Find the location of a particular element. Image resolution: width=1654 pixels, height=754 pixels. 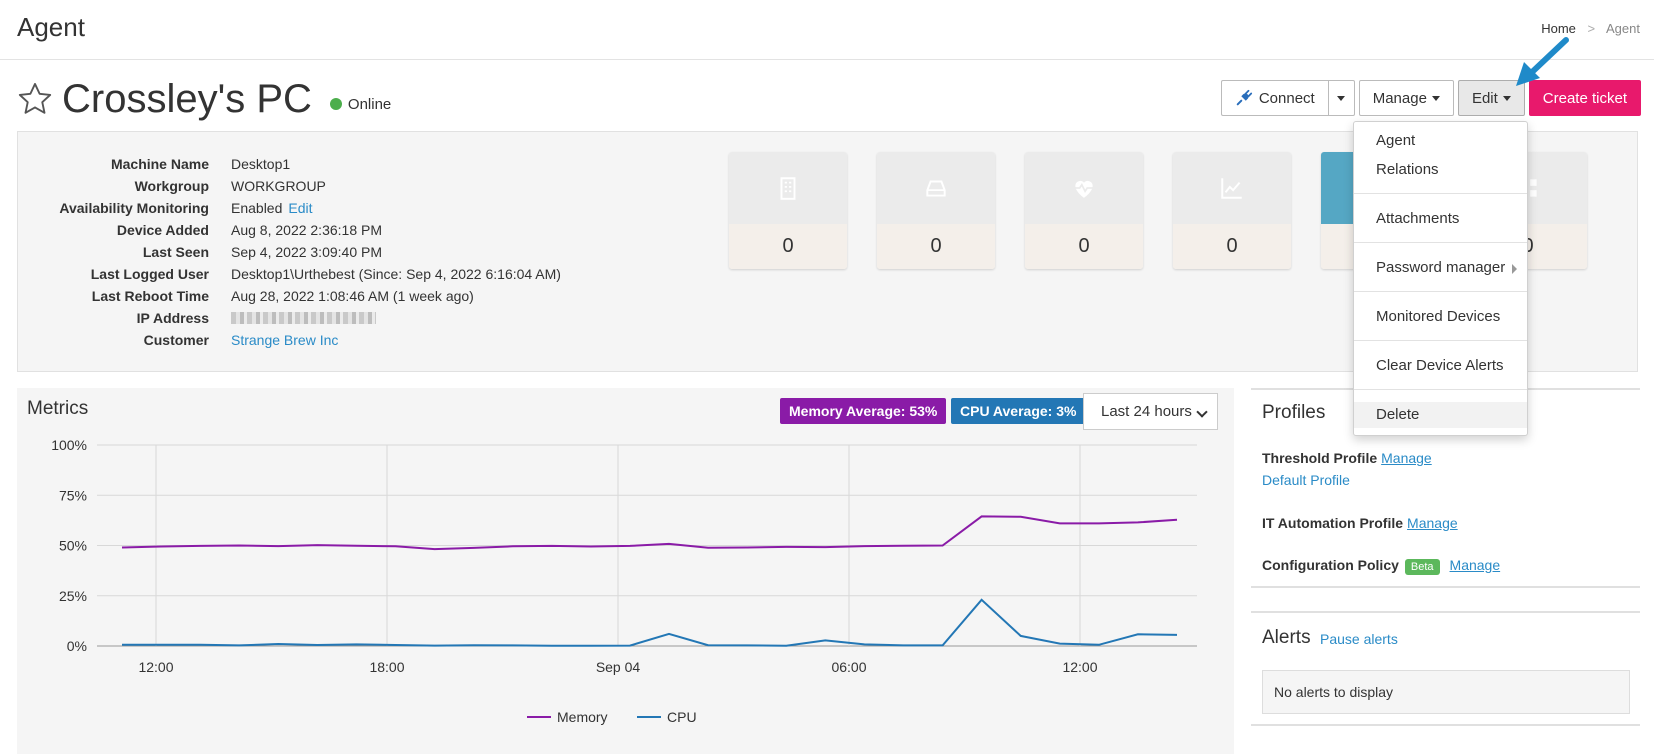

info-label: Device Added is located at coordinates (162, 230).